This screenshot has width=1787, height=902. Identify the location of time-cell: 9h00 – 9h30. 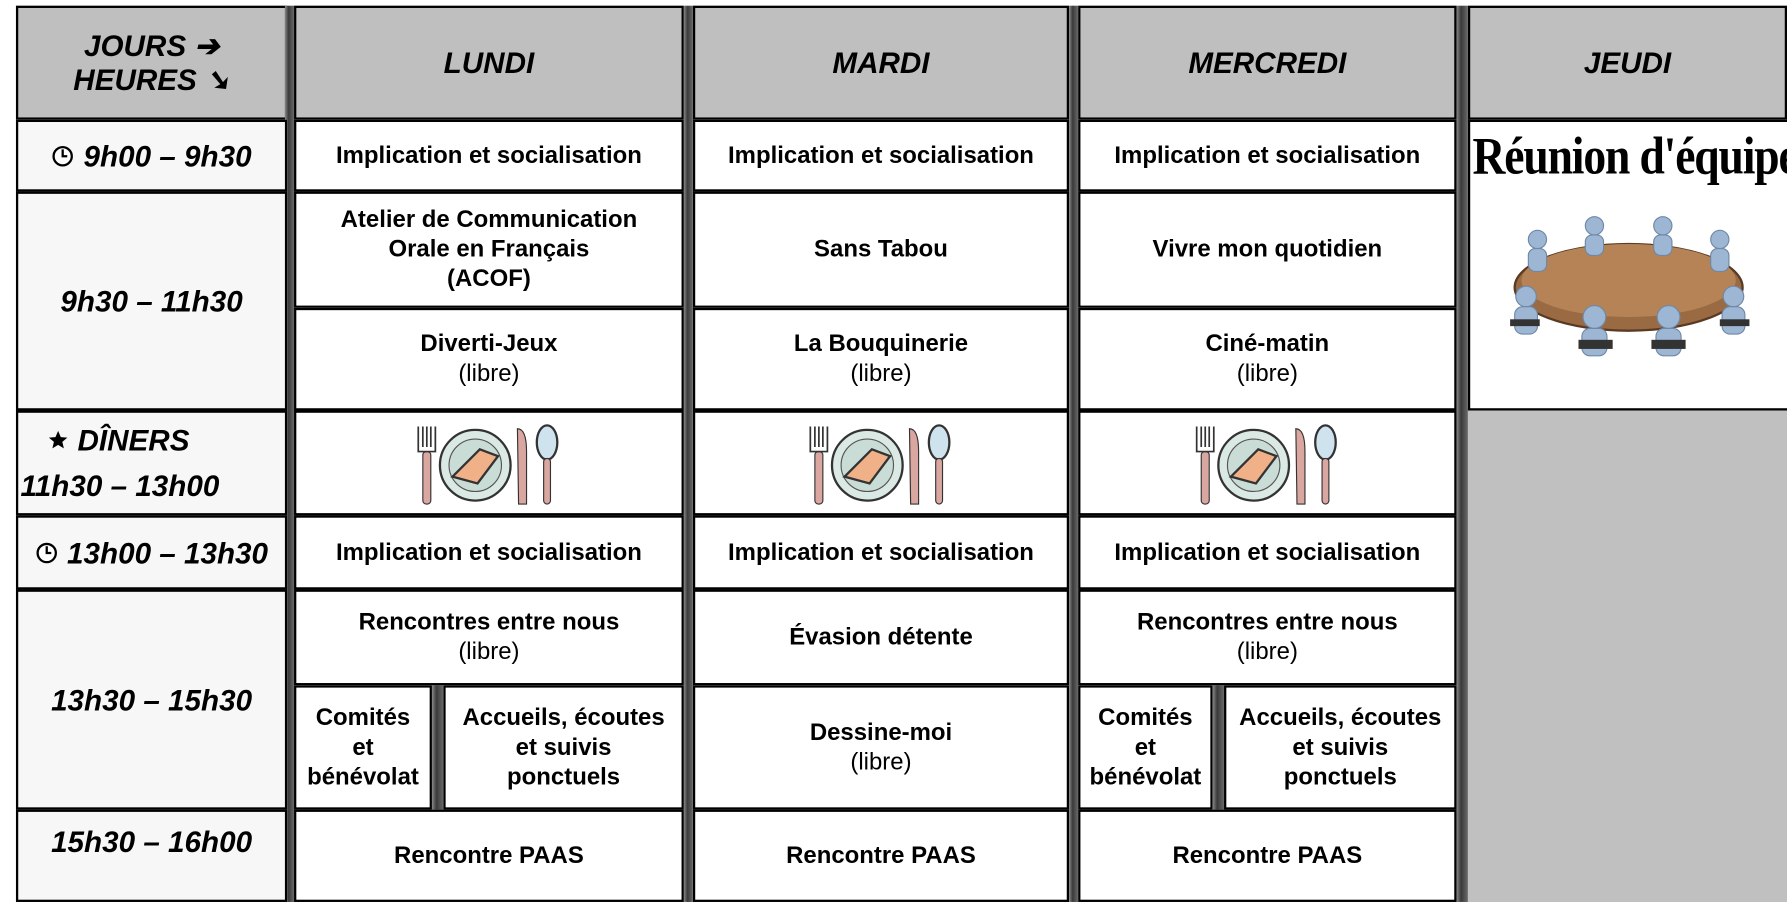
(151, 155).